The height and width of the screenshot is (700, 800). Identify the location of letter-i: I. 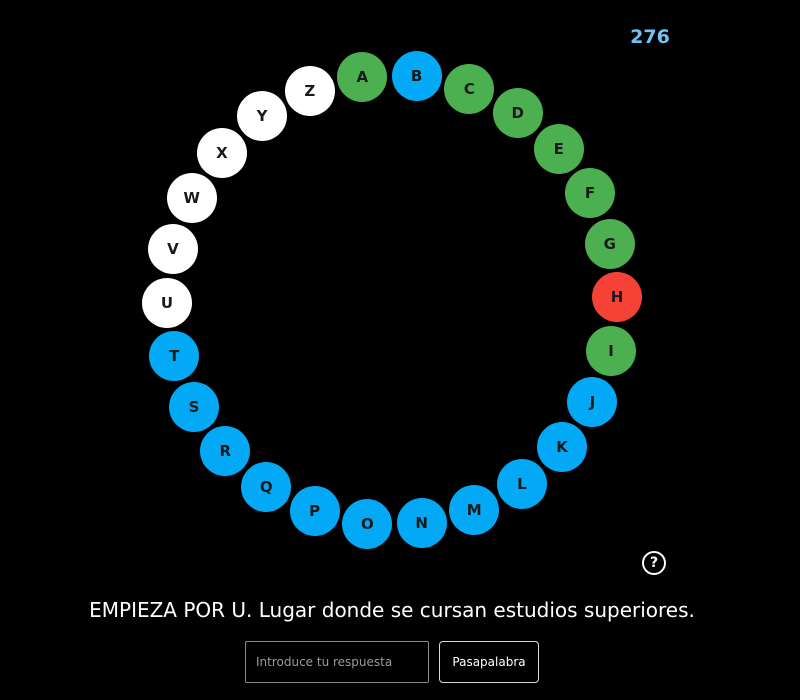
(611, 351).